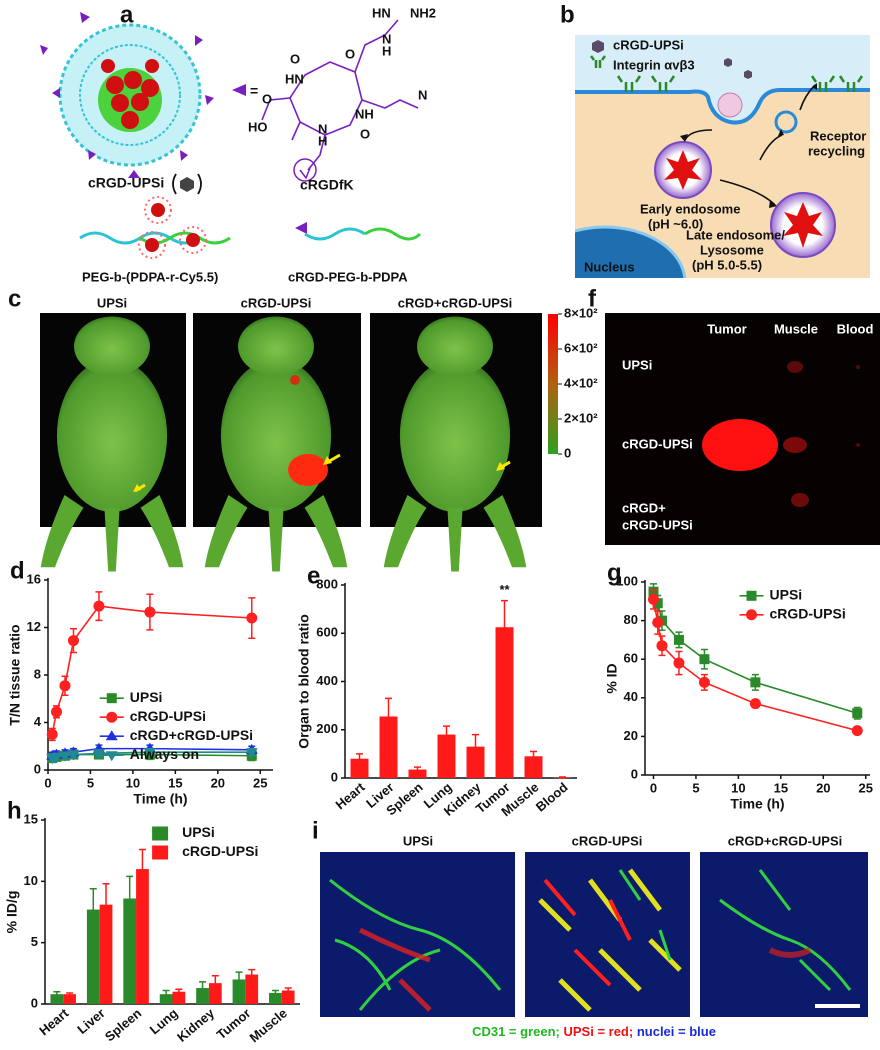 The height and width of the screenshot is (1050, 880). I want to click on y-tick-label: 20, so click(631, 735).